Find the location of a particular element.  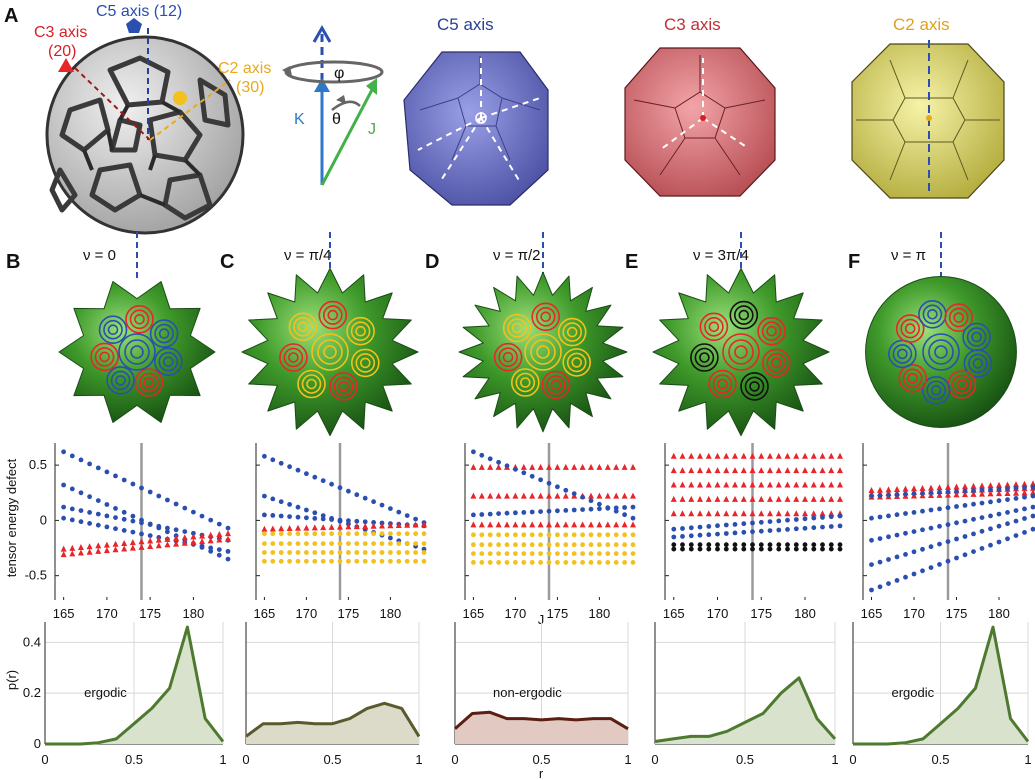

x-tick-label: 1 is located at coordinates (627, 759).